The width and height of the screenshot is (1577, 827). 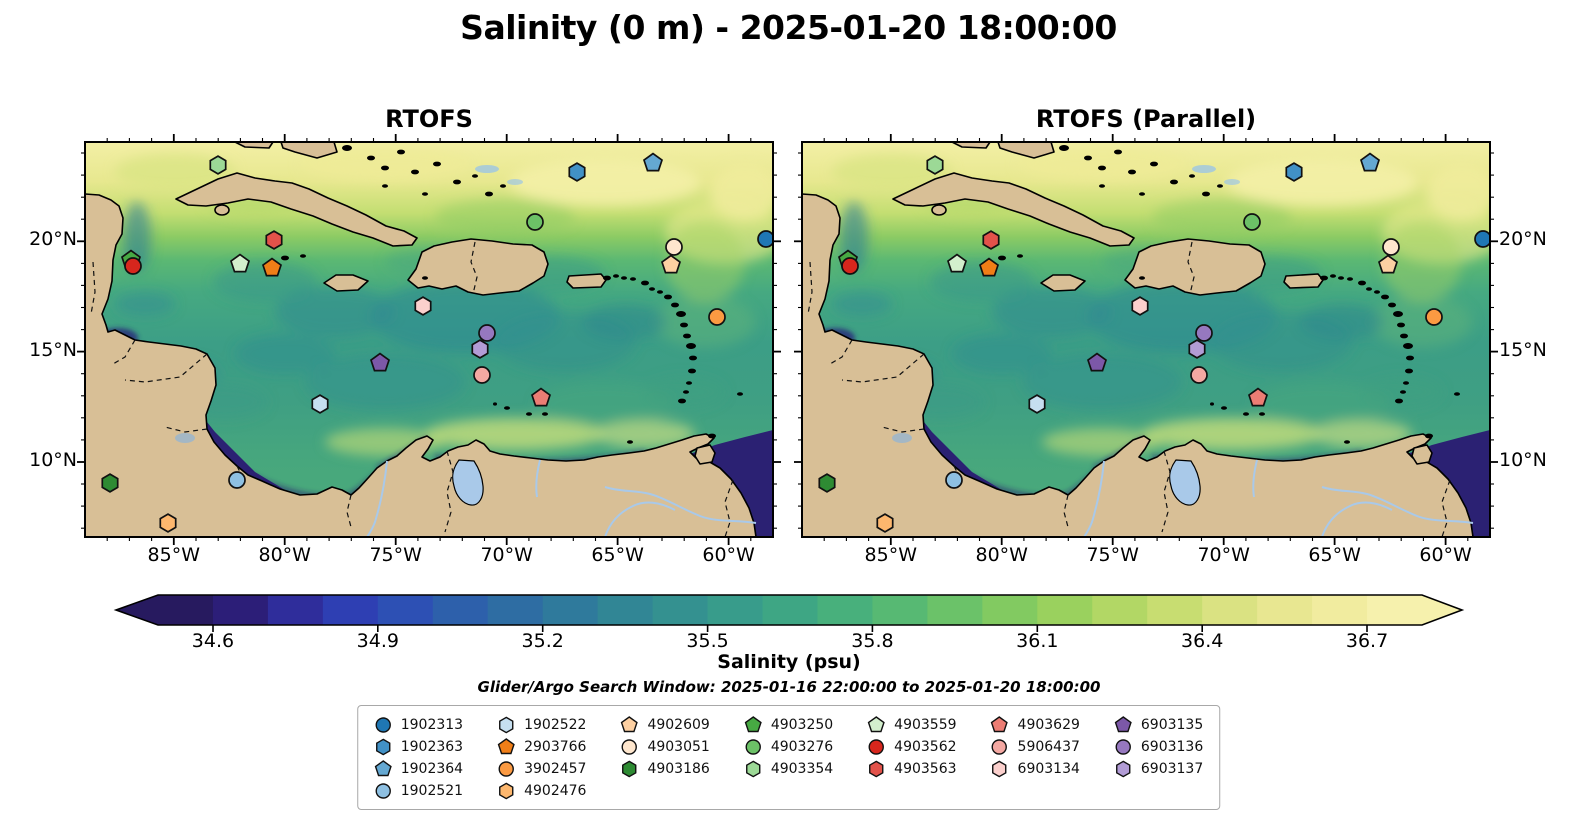 I want to click on legend-platform-id: 6903137, so click(x=1172, y=768).